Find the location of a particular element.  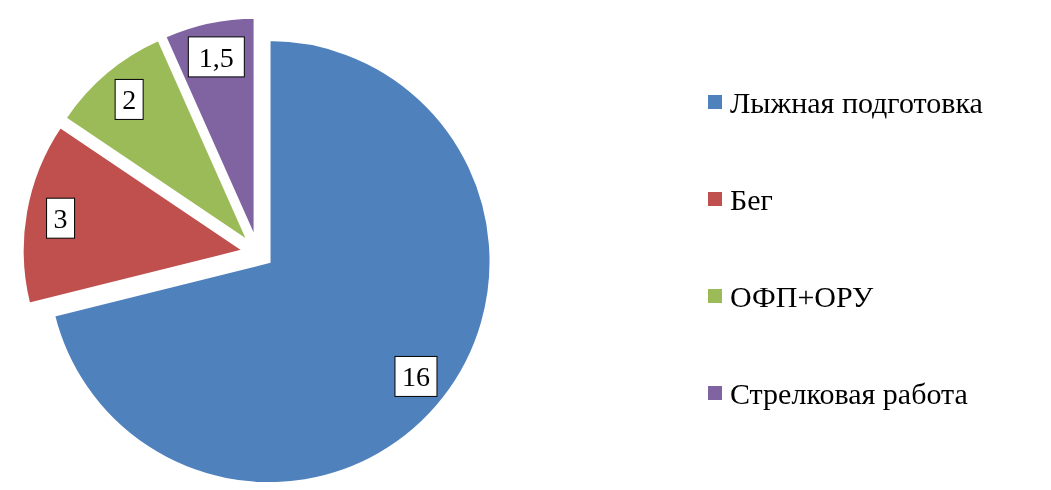

legend-label: Лыжная подготовка is located at coordinates (856, 102).